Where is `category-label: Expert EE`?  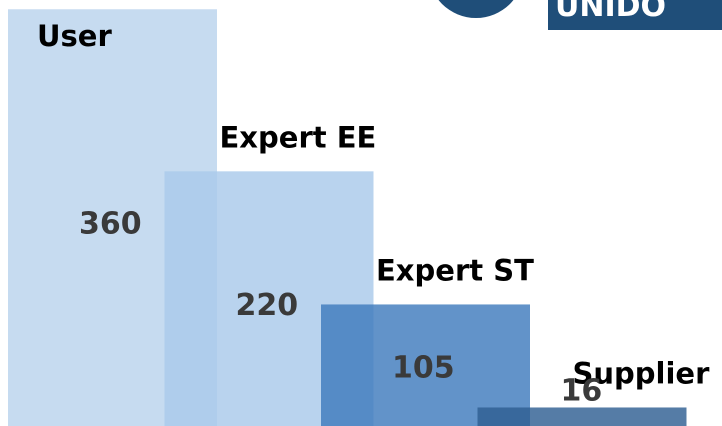 category-label: Expert EE is located at coordinates (298, 137).